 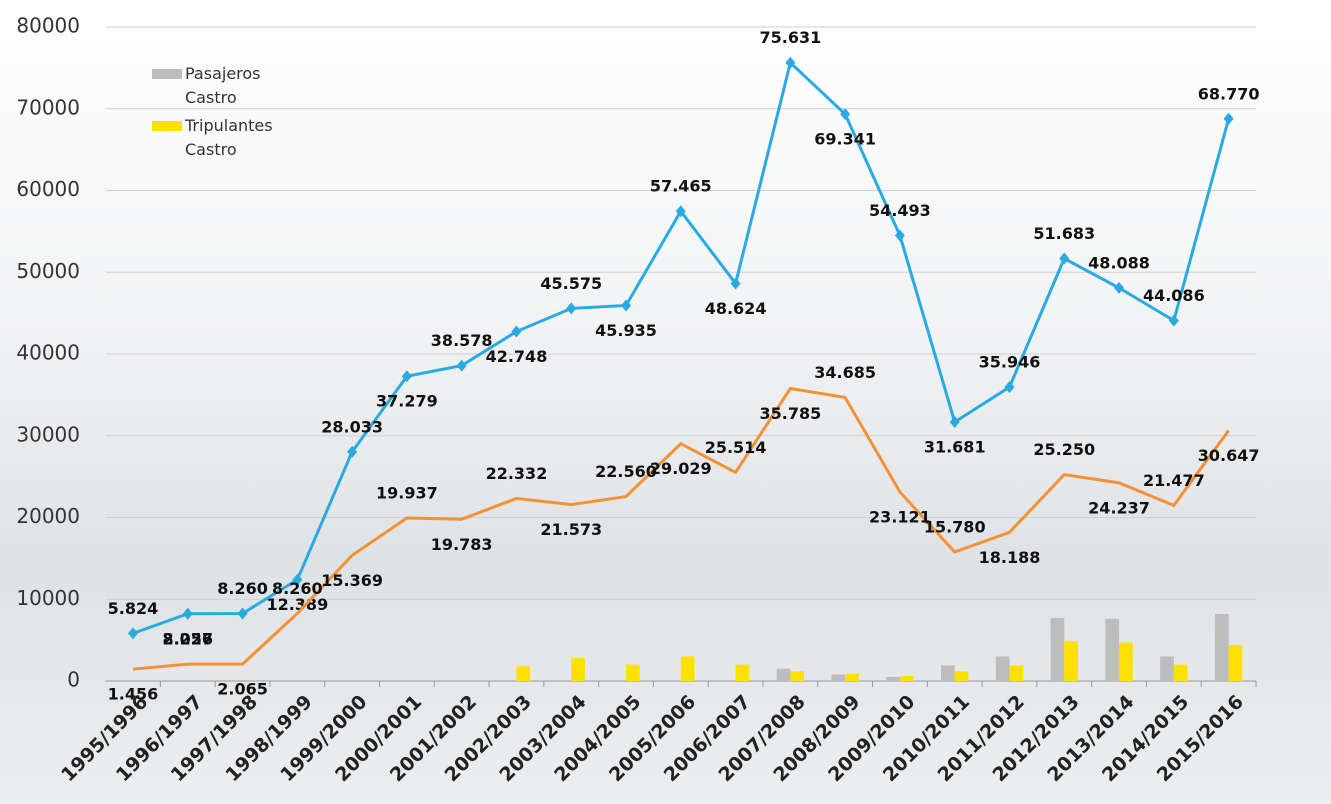 What do you see at coordinates (133, 694) in the screenshot?
I see `data-label: 1.456` at bounding box center [133, 694].